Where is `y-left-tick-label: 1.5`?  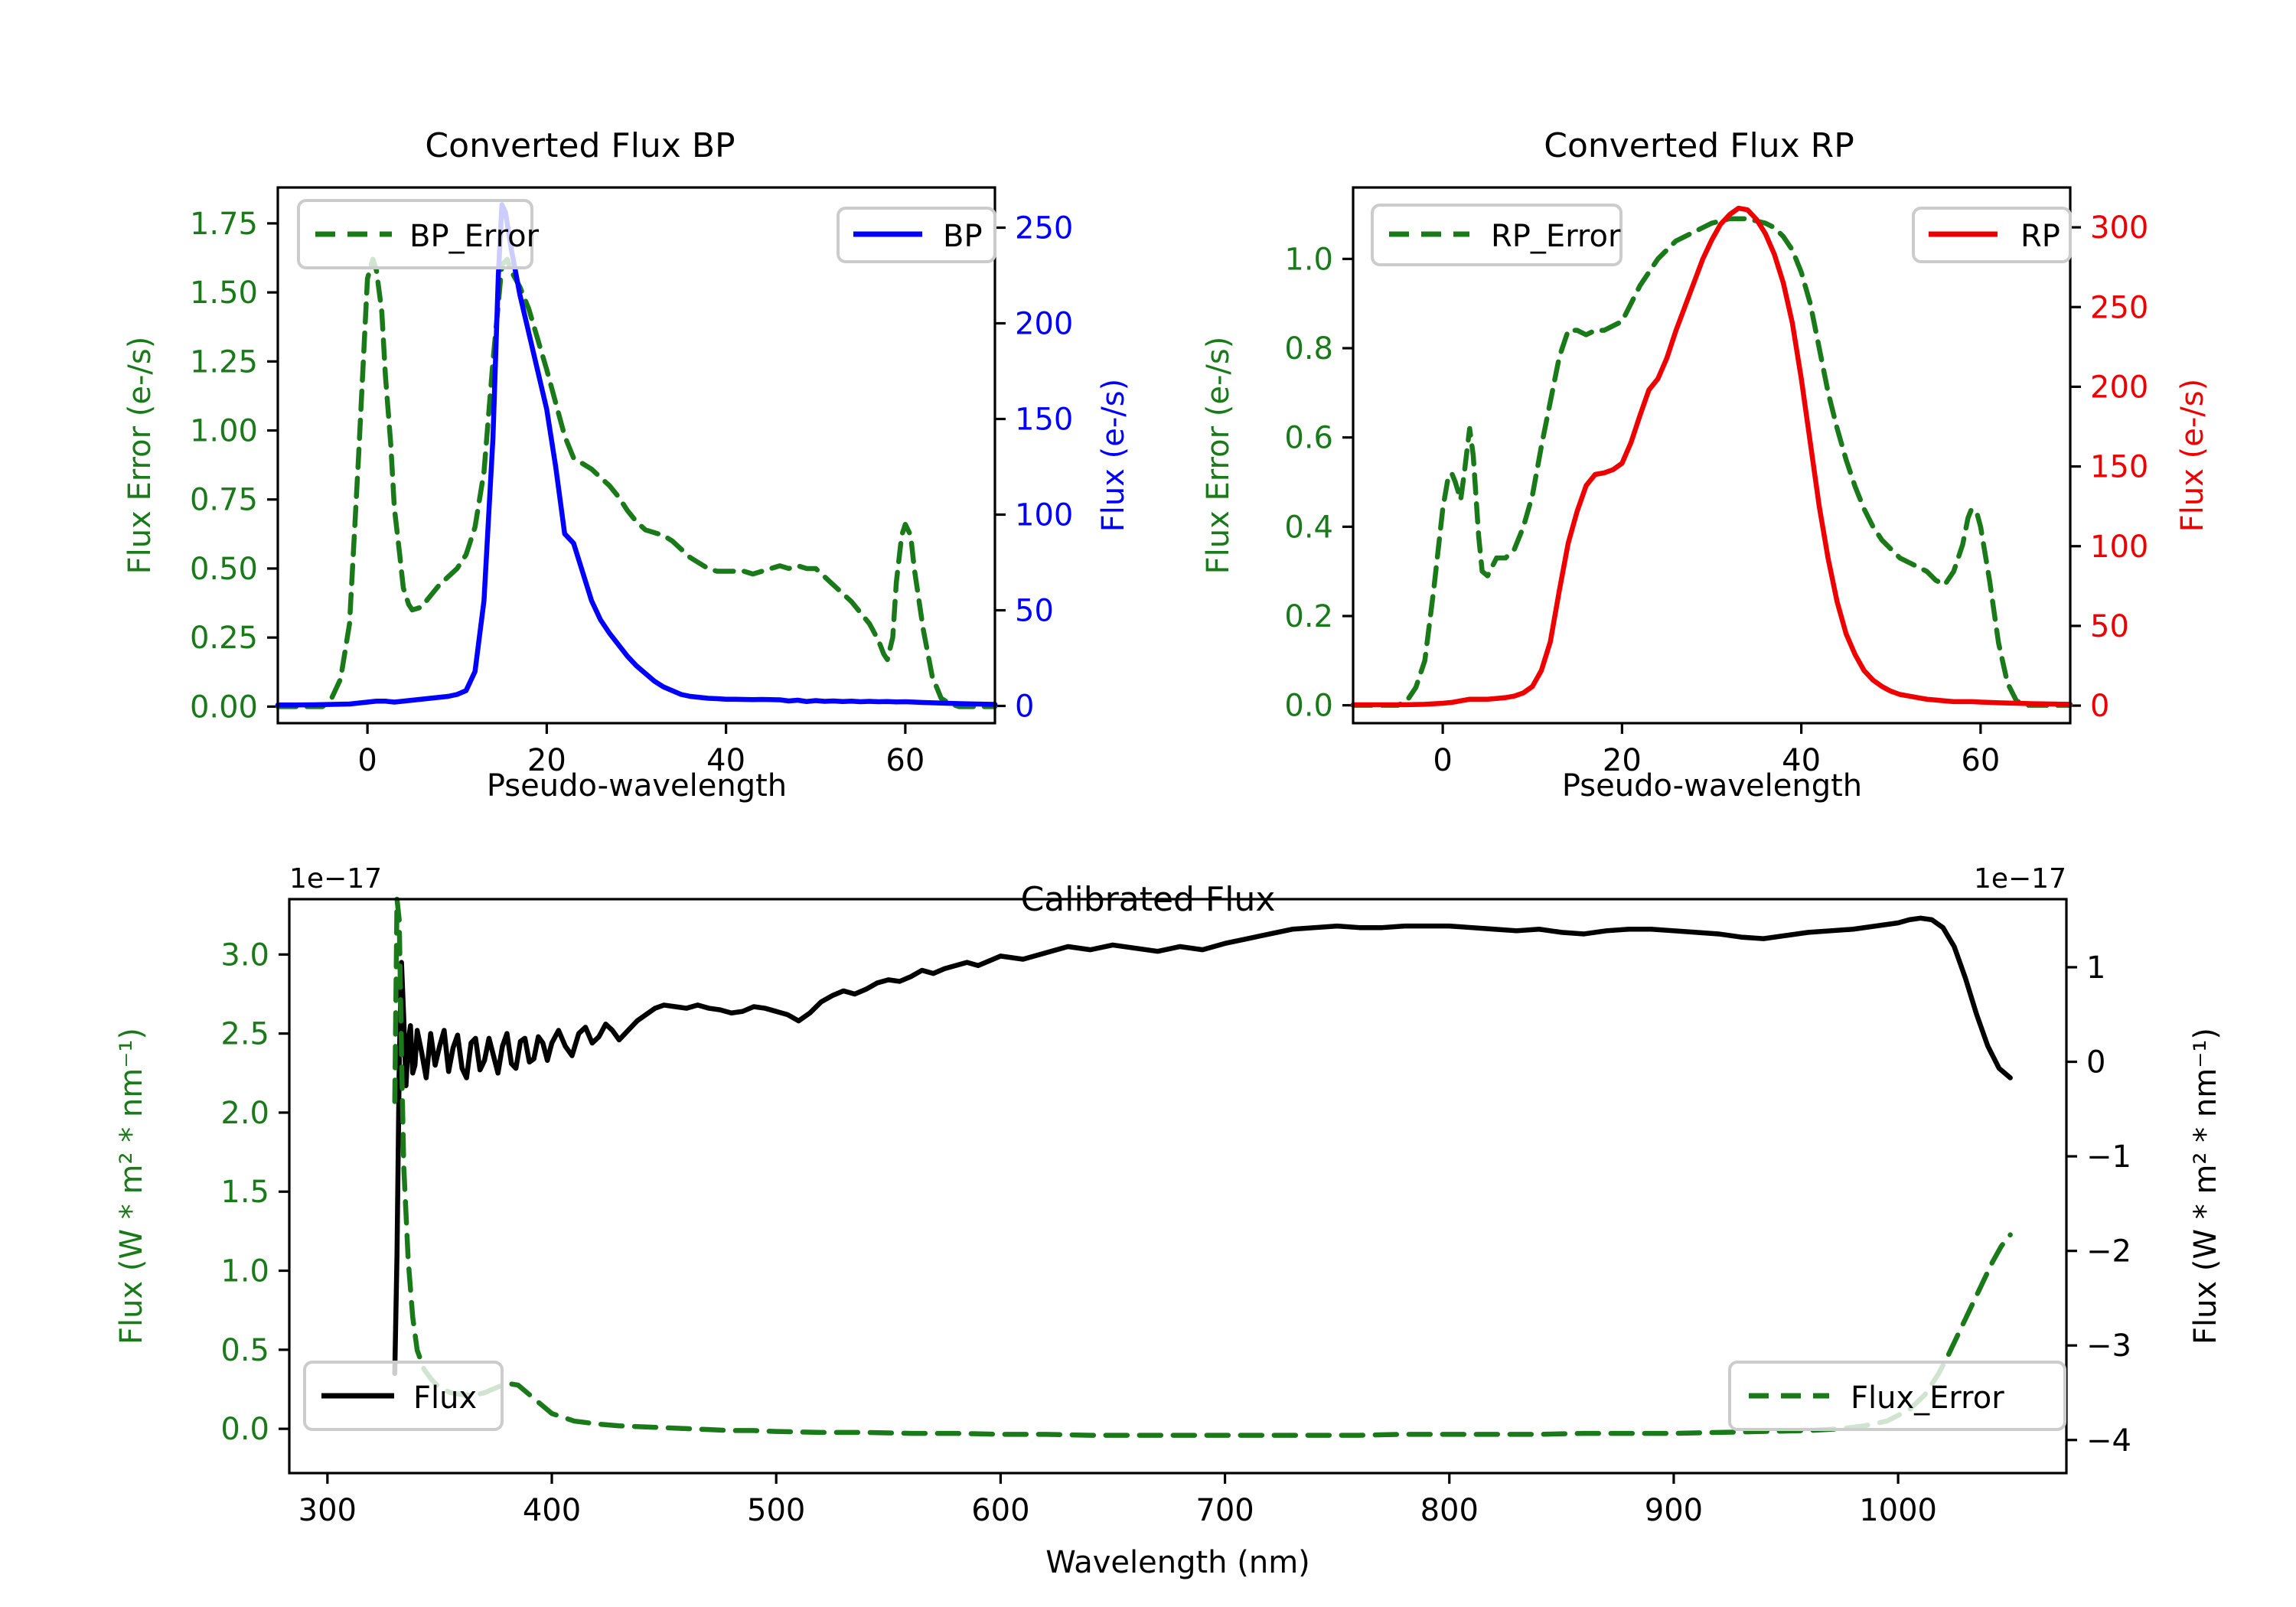 y-left-tick-label: 1.5 is located at coordinates (244, 1192).